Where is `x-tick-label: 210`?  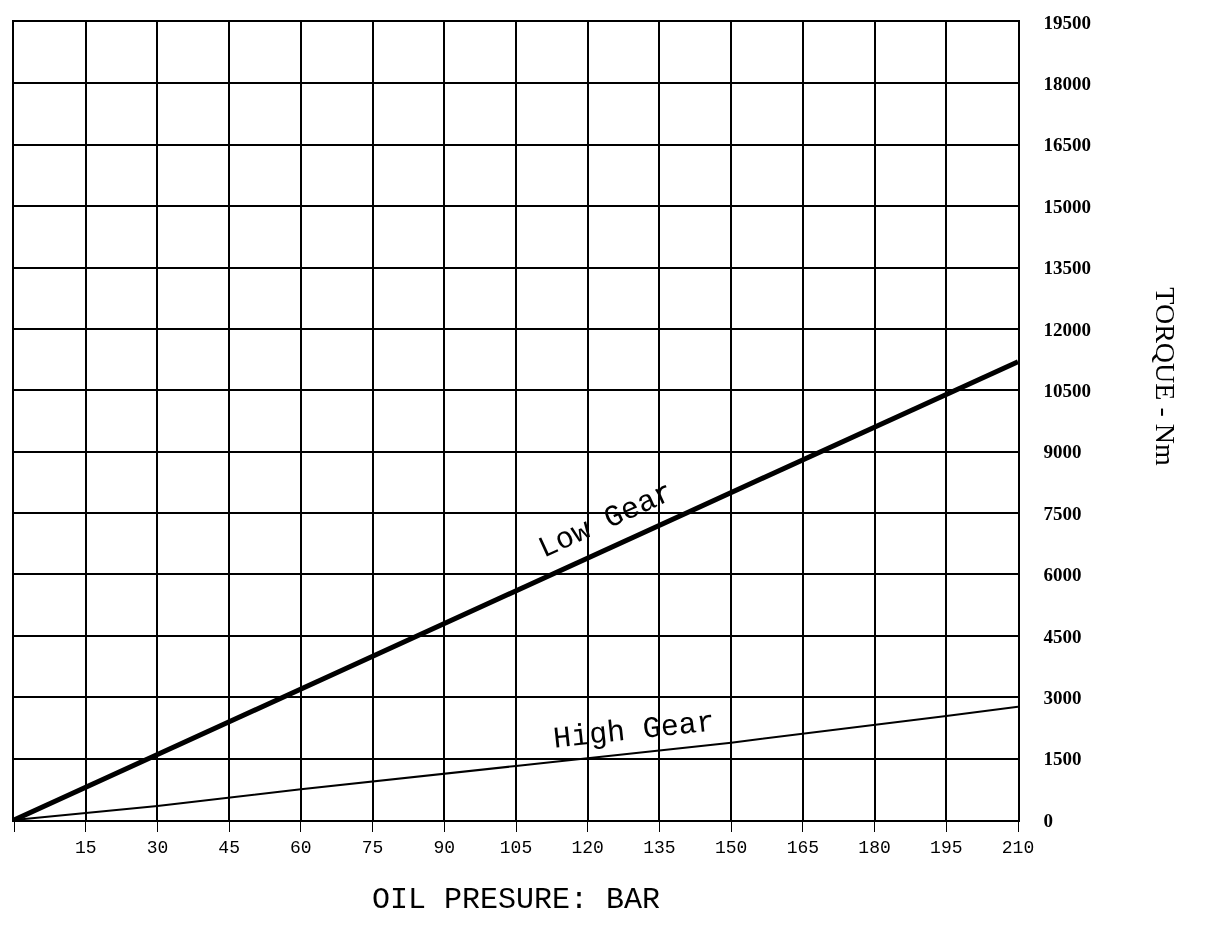
x-tick-label: 210 is located at coordinates (1018, 848).